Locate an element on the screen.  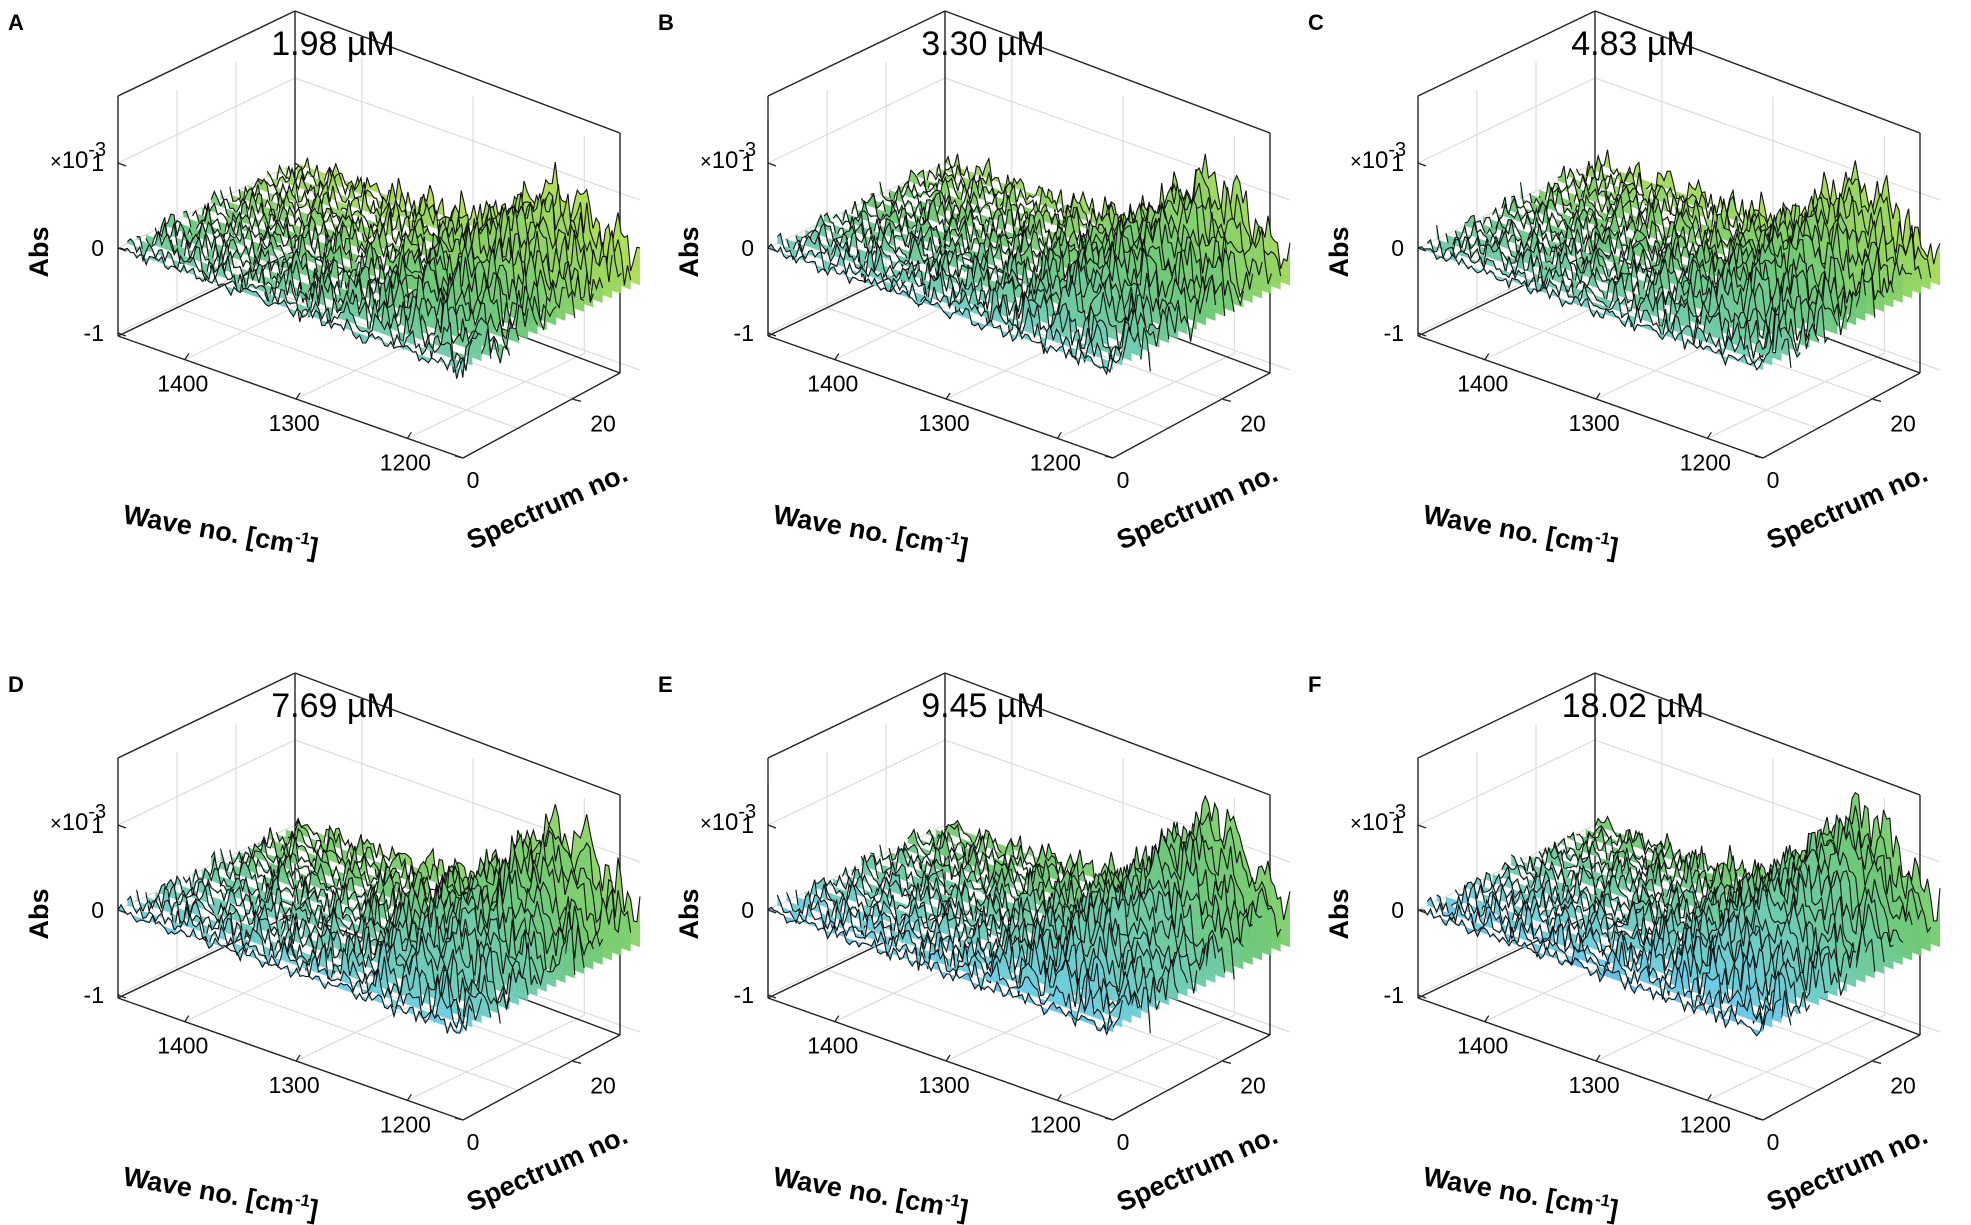
panel-letter: E is located at coordinates (665, 684).